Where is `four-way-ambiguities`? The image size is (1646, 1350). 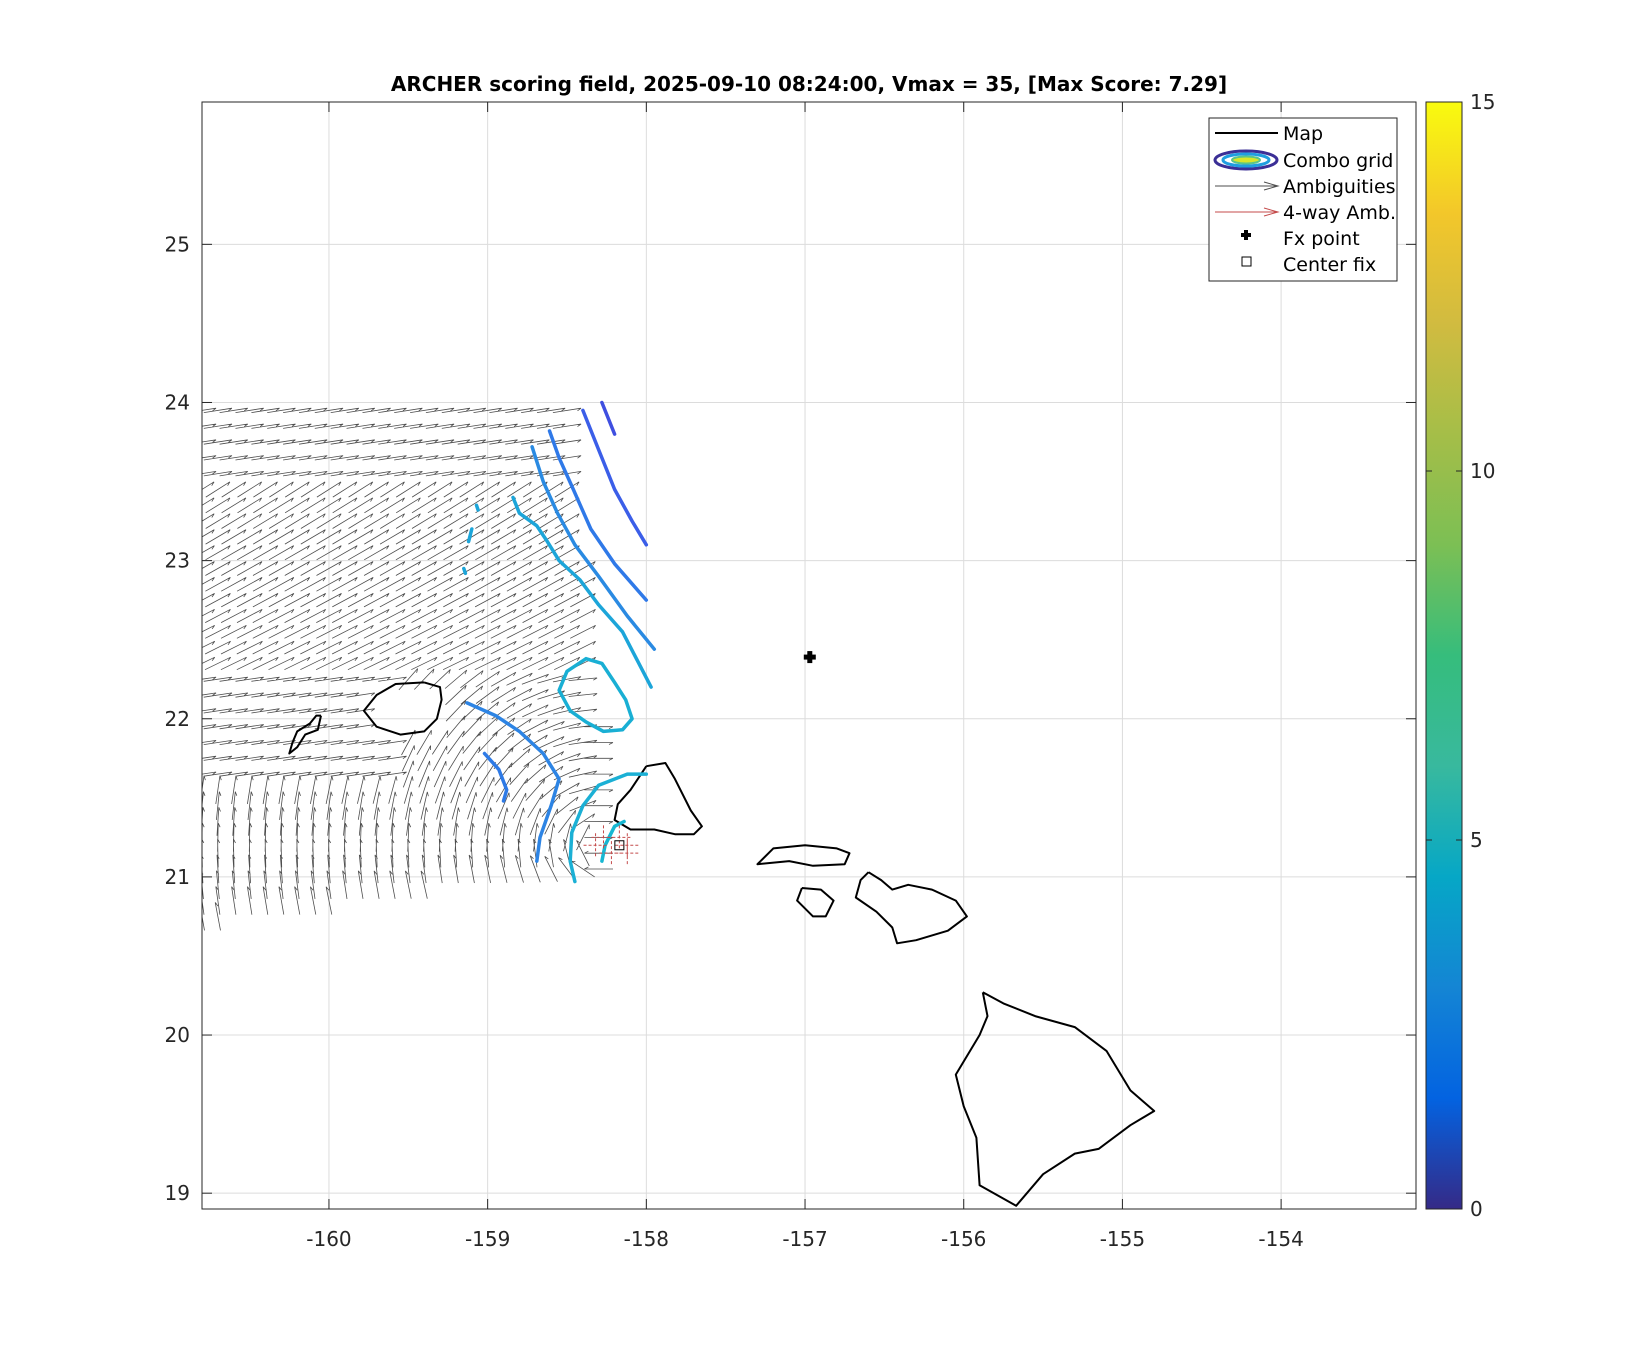
four-way-ambiguities is located at coordinates (611, 845).